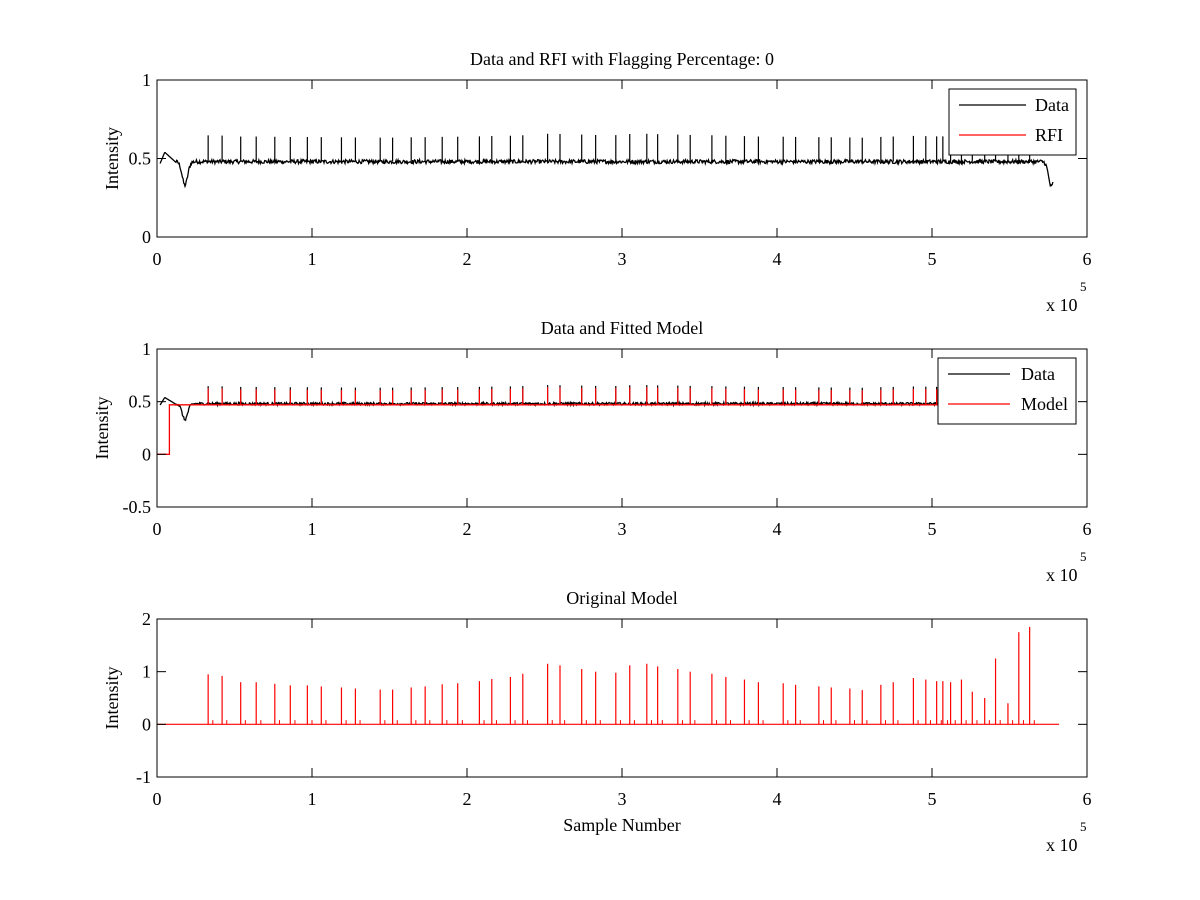 The height and width of the screenshot is (900, 1200). I want to click on chart-title: Data and Fitted Model, so click(622, 328).